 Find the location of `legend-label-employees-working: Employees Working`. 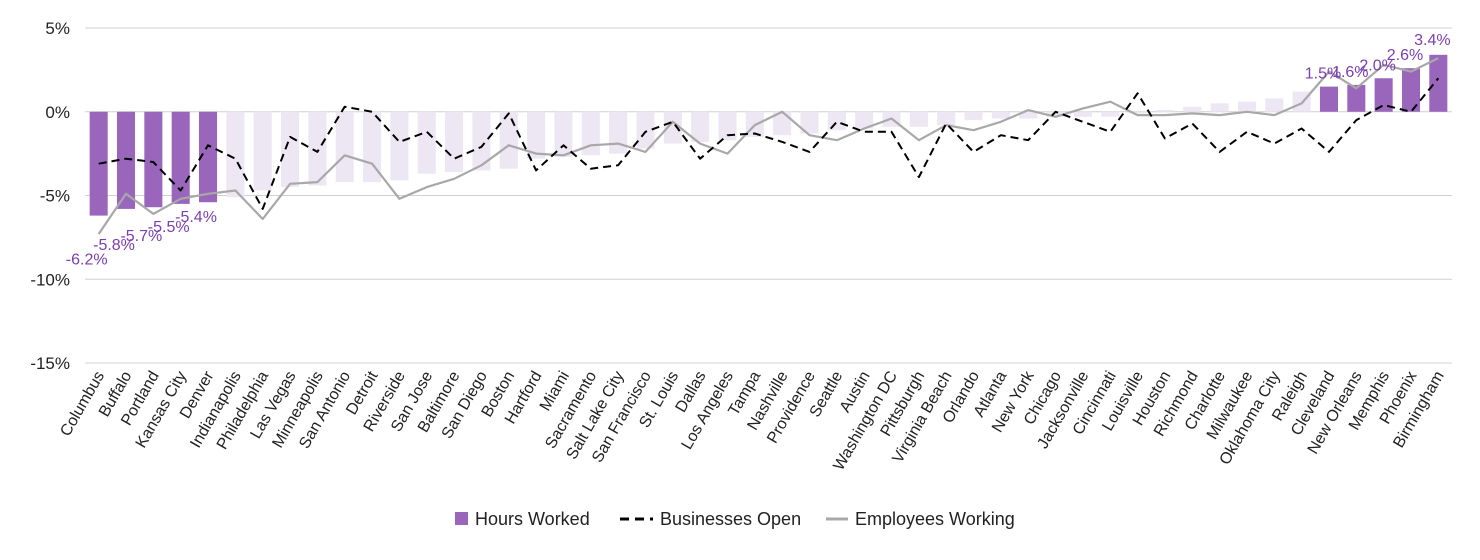

legend-label-employees-working: Employees Working is located at coordinates (935, 519).